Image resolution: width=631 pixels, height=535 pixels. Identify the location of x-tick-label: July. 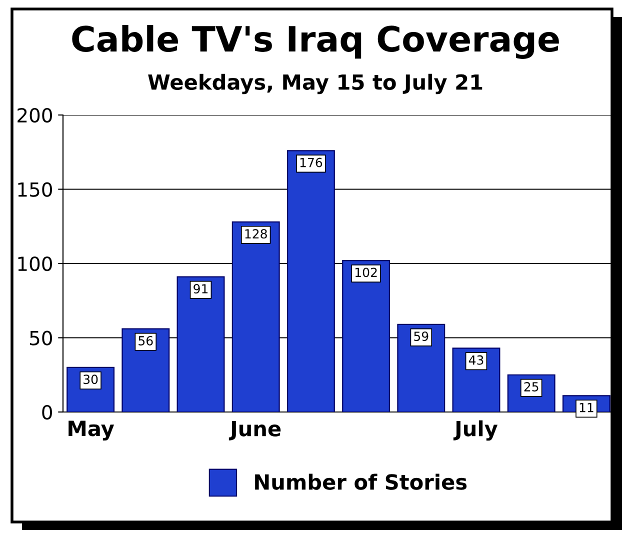
(475, 430).